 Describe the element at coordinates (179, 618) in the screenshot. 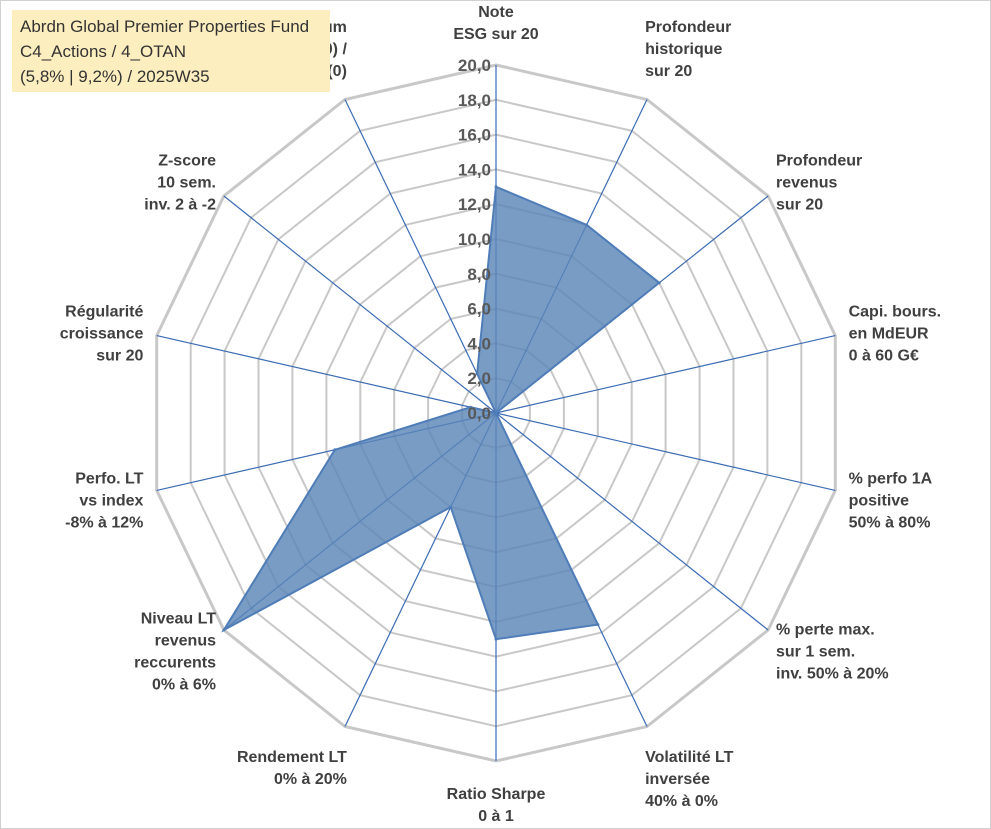

I see `axis-label-line: Niveau LT` at that location.